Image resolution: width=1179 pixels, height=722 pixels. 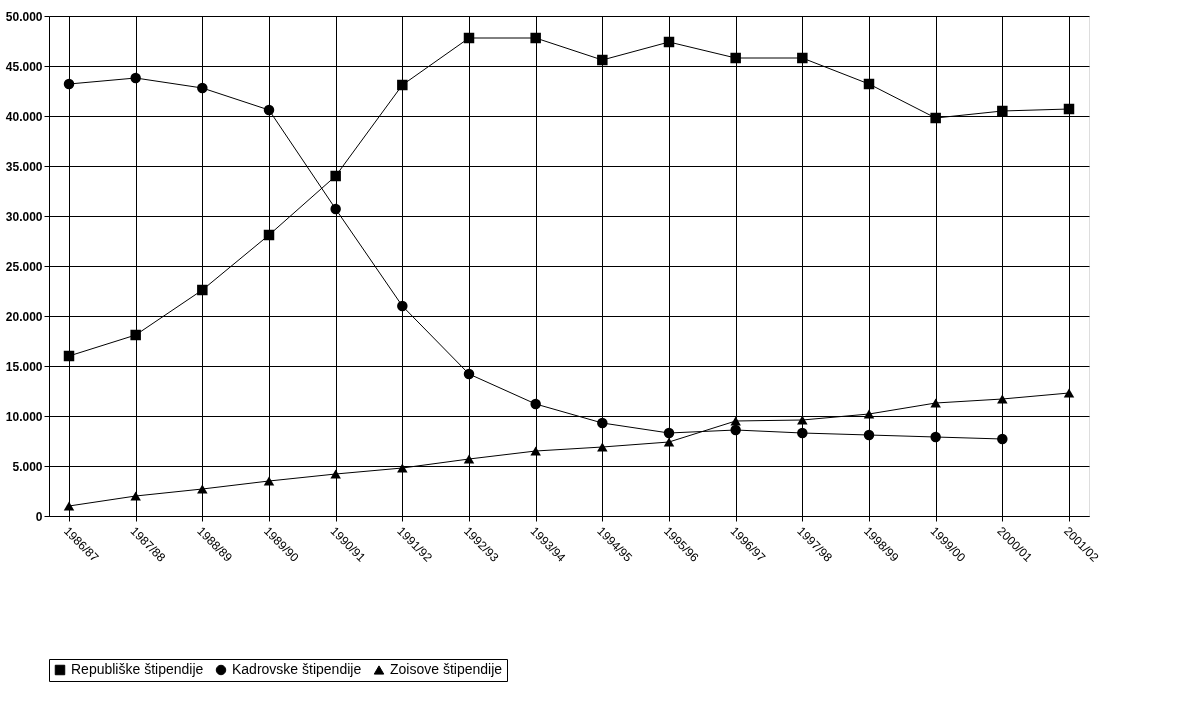 What do you see at coordinates (137, 669) in the screenshot?
I see `legend-label: Republiške štipendije` at bounding box center [137, 669].